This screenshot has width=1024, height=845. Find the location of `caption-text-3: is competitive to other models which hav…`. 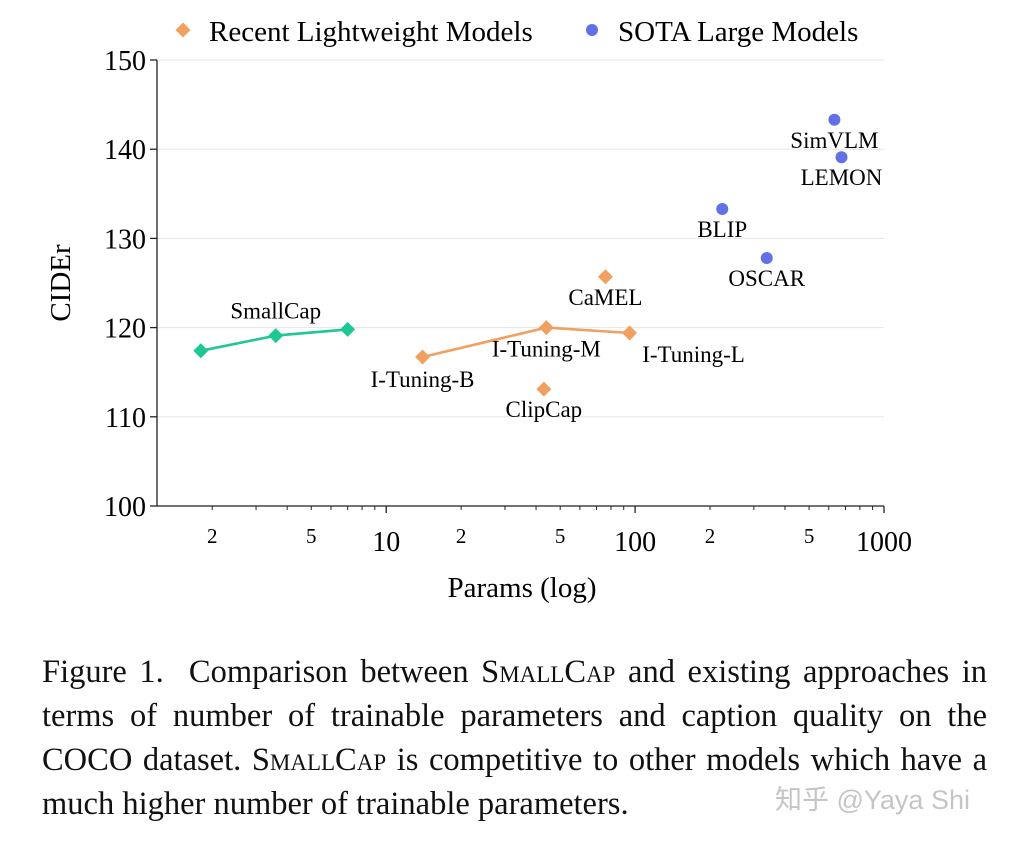

caption-text-3: is competitive to other models which hav… is located at coordinates (514, 782).